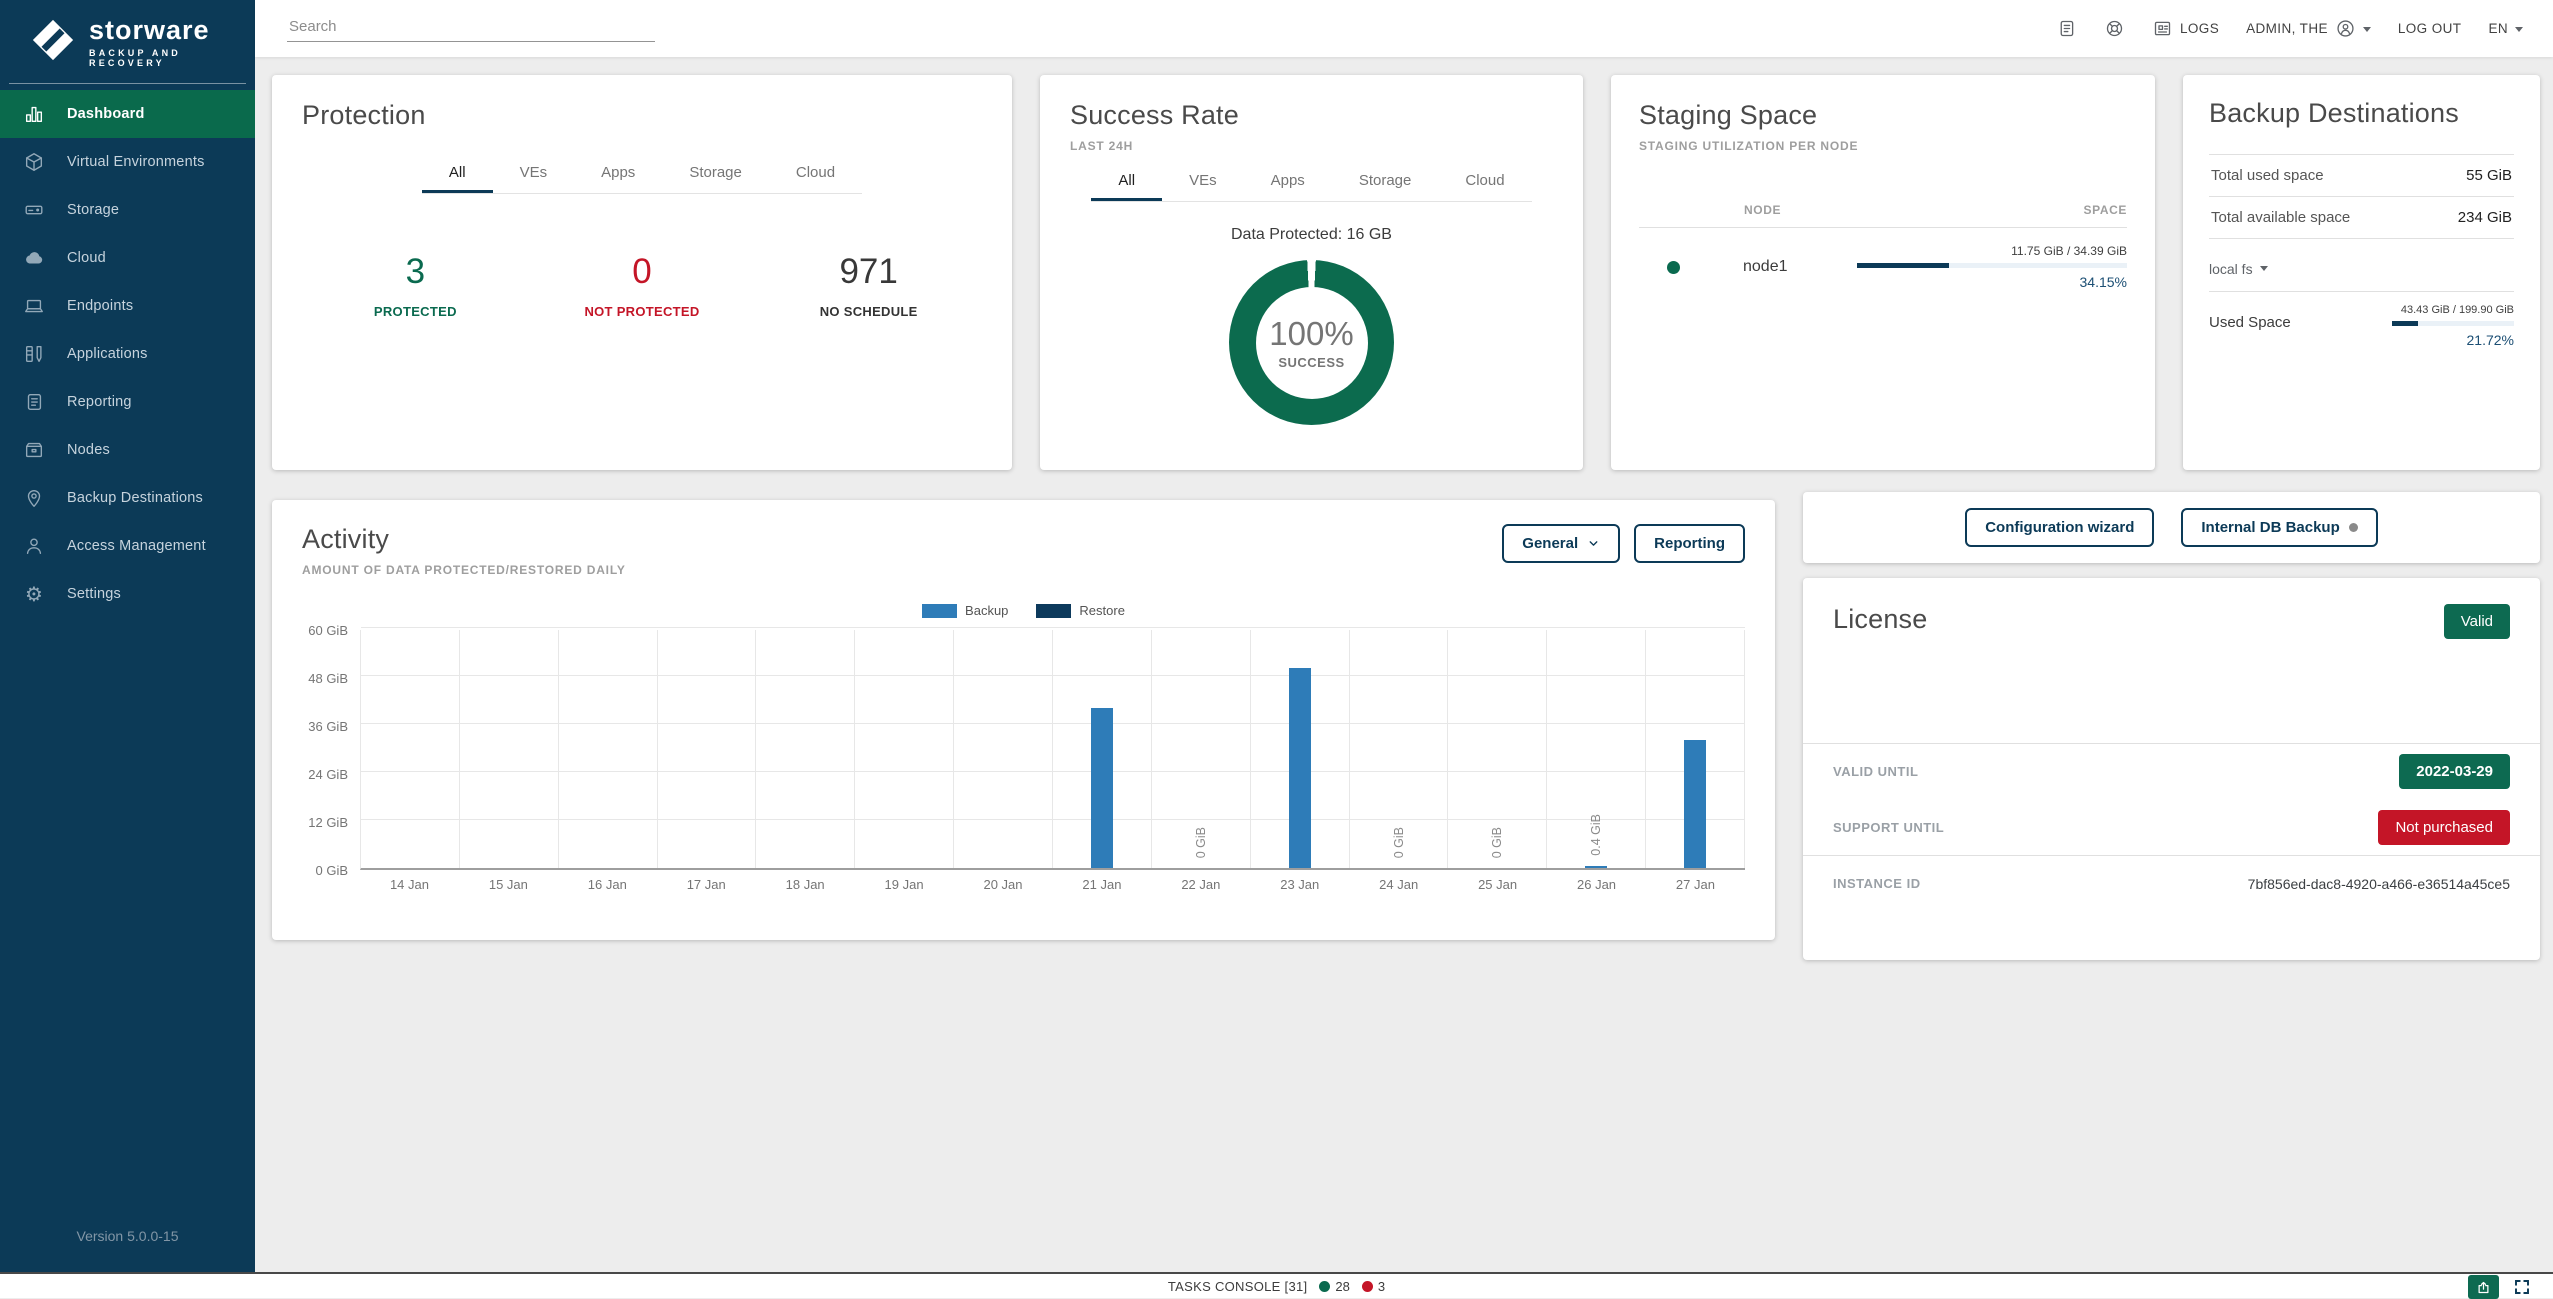 Image resolution: width=2553 pixels, height=1299 pixels. I want to click on staging-progress-fill, so click(1903, 265).